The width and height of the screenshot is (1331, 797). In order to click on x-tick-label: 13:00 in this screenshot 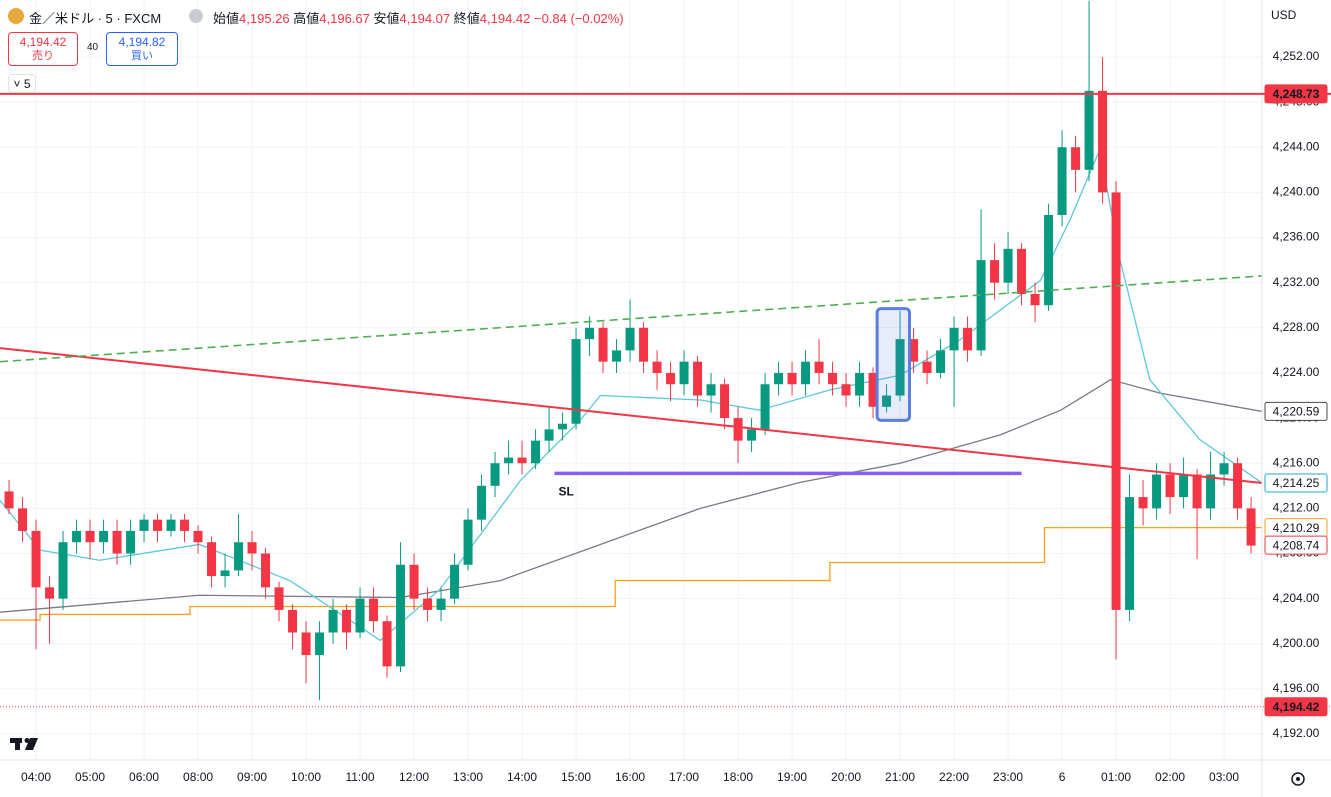, I will do `click(468, 777)`.